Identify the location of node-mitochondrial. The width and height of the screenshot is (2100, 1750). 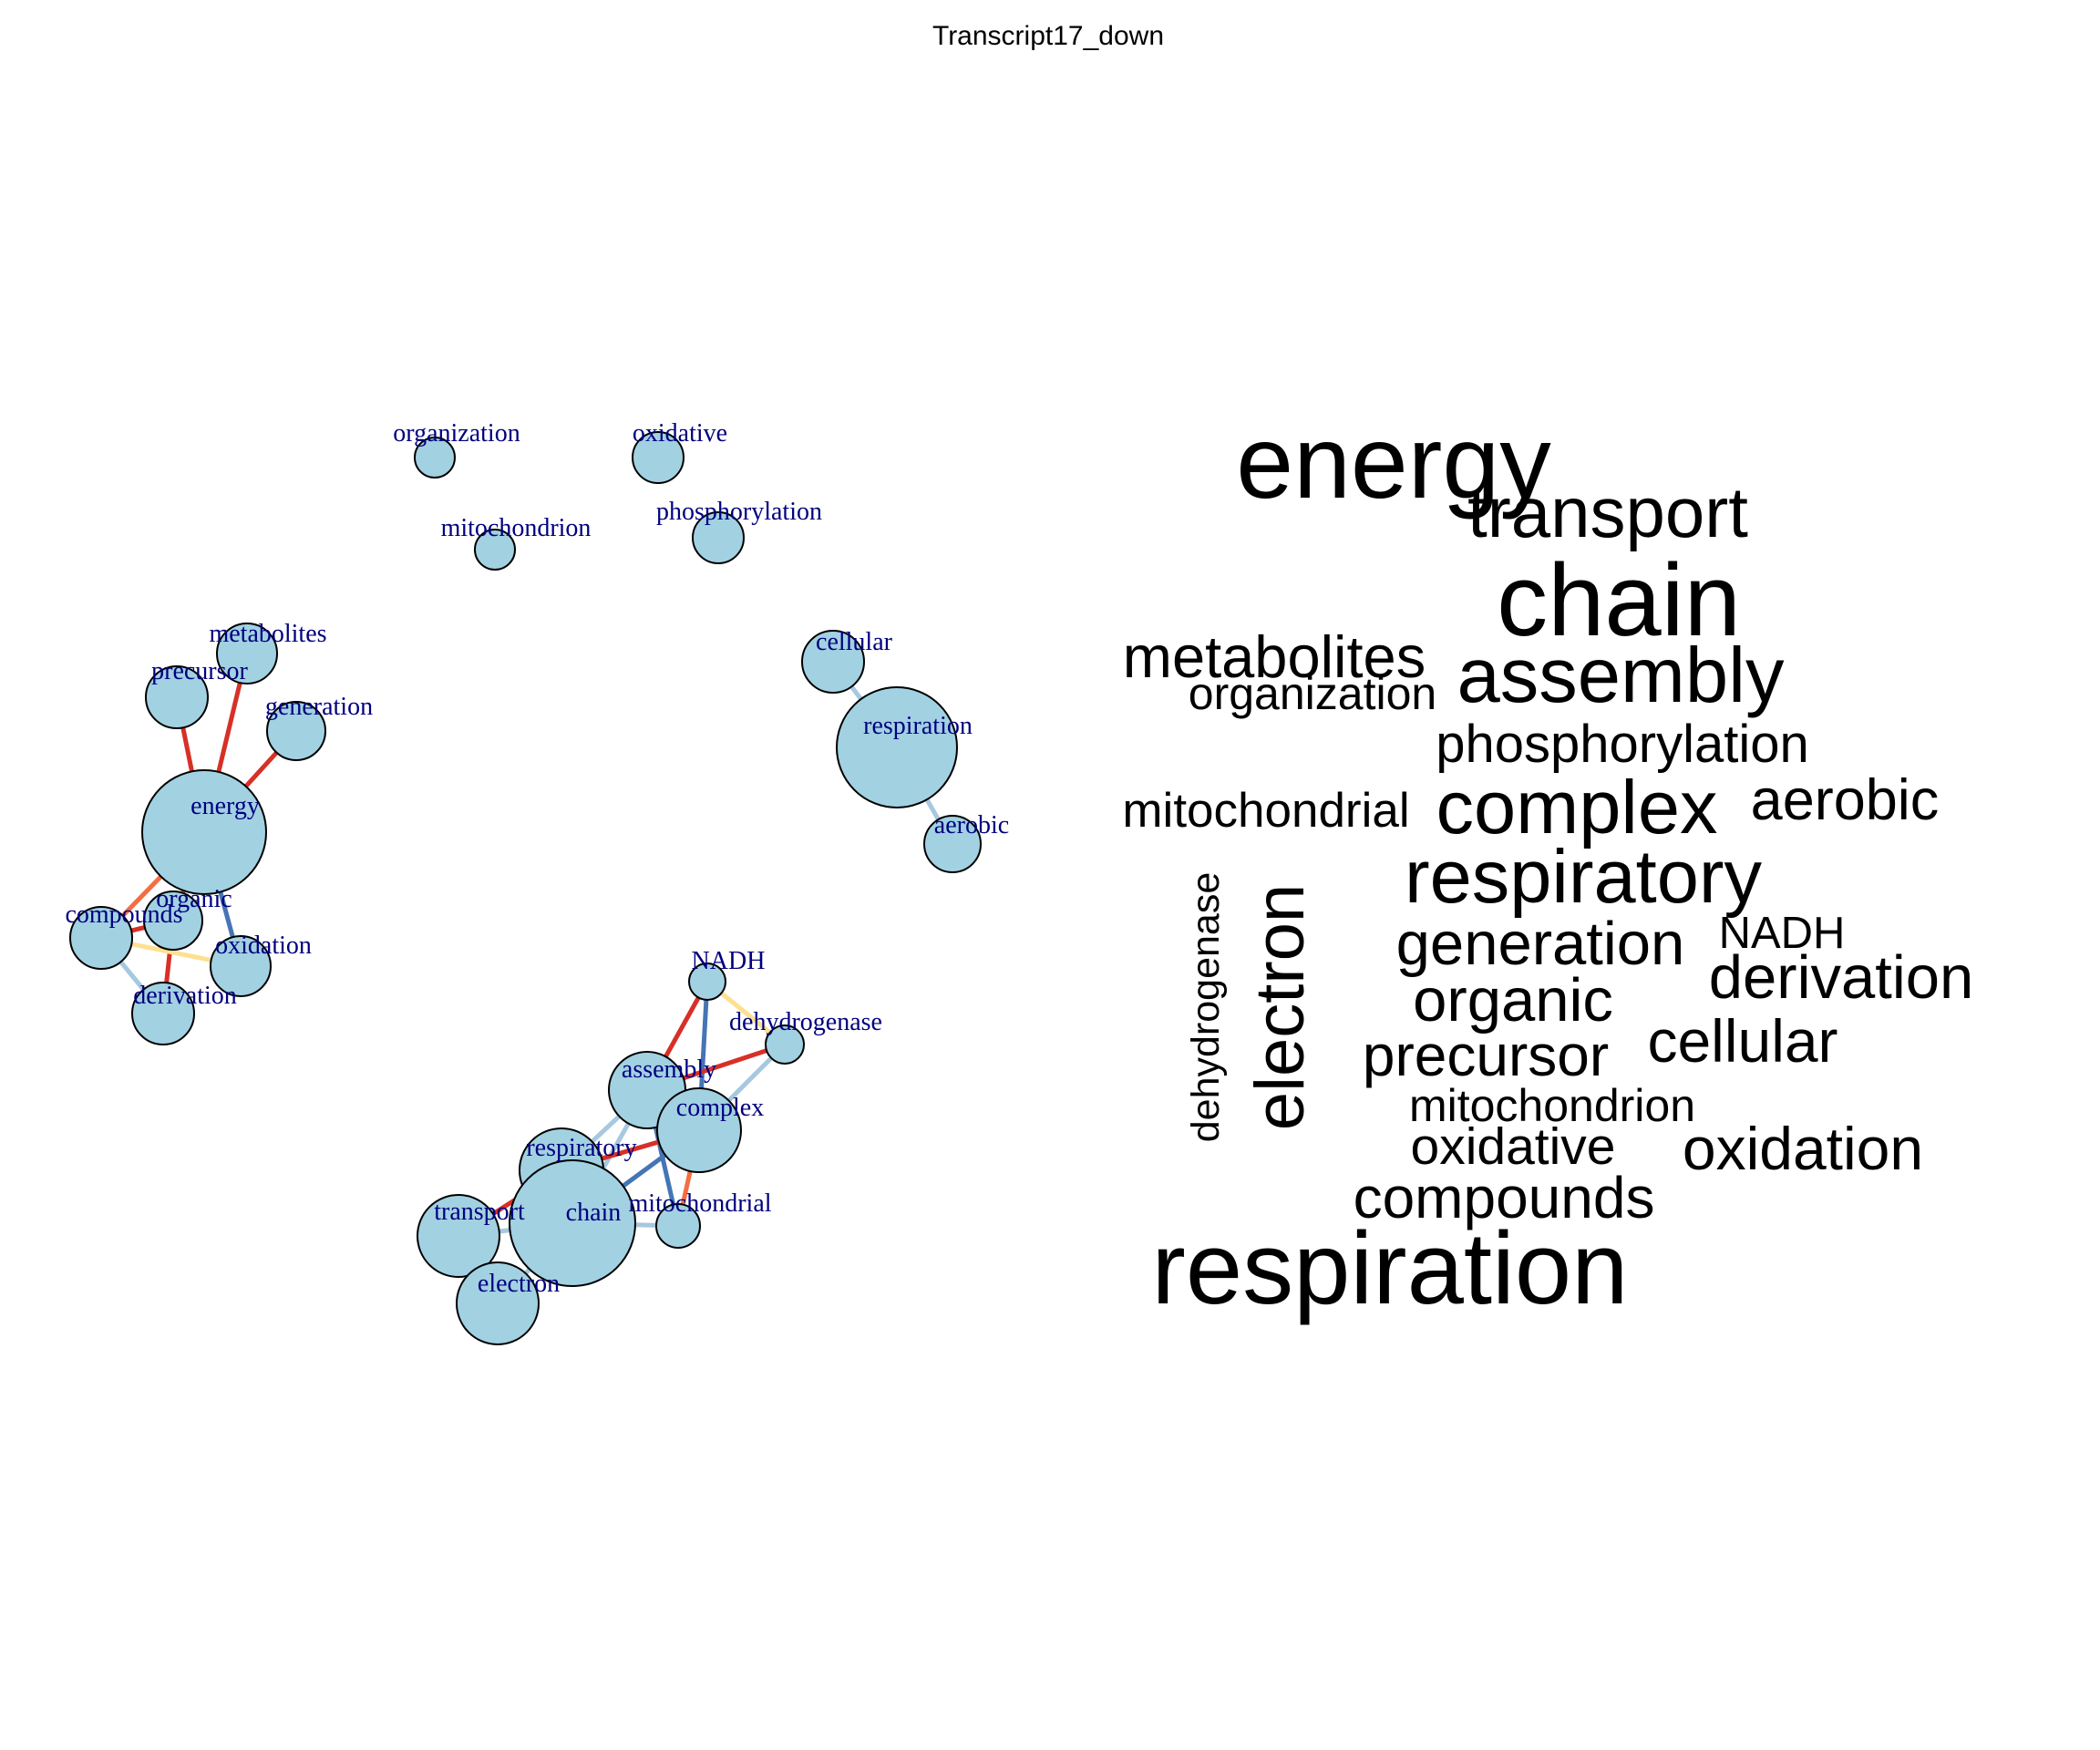
(678, 1226).